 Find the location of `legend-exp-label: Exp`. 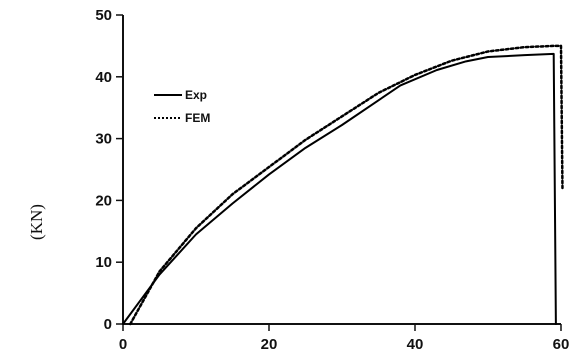

legend-exp-label: Exp is located at coordinates (196, 95).